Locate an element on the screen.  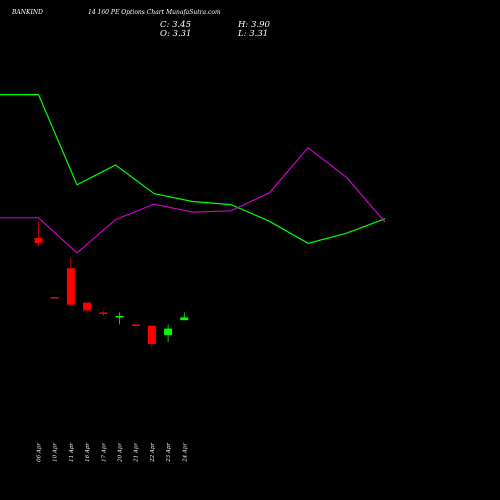
low-value: L: 3.31 is located at coordinates (252, 34).